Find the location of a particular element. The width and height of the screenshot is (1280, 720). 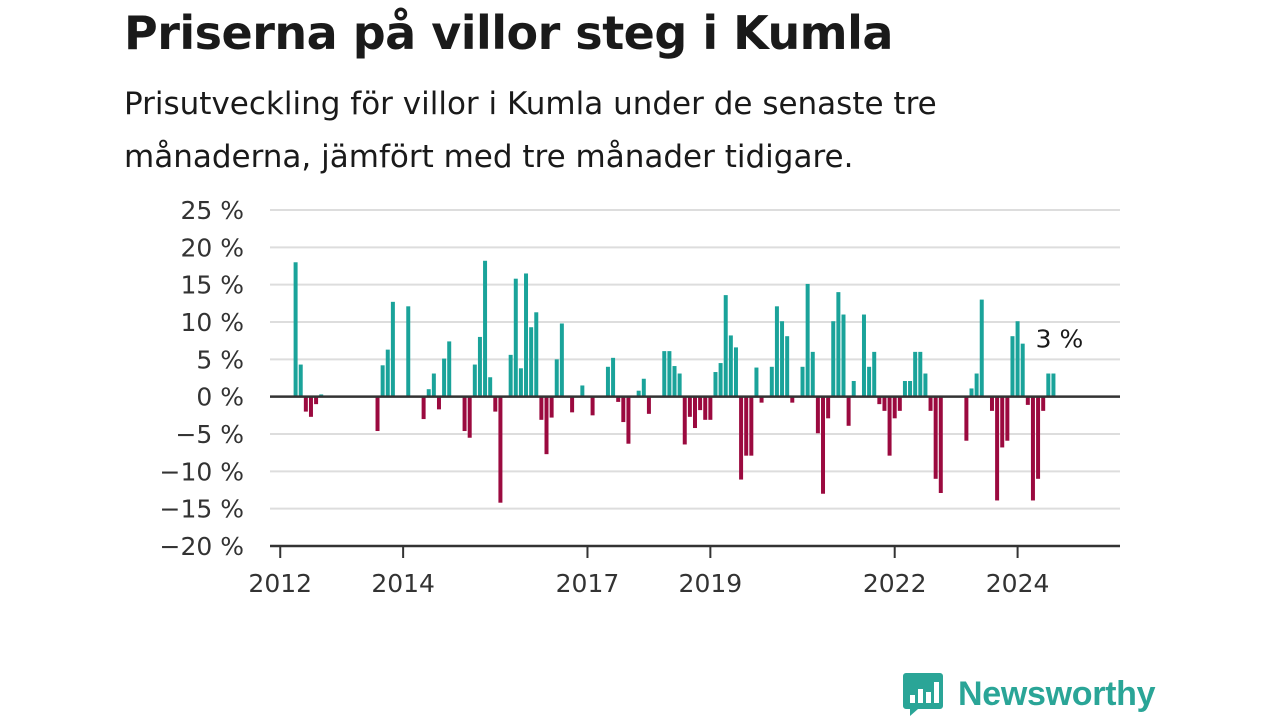

chart-title: Priserna på villor steg i Kumla is located at coordinates (508, 33).